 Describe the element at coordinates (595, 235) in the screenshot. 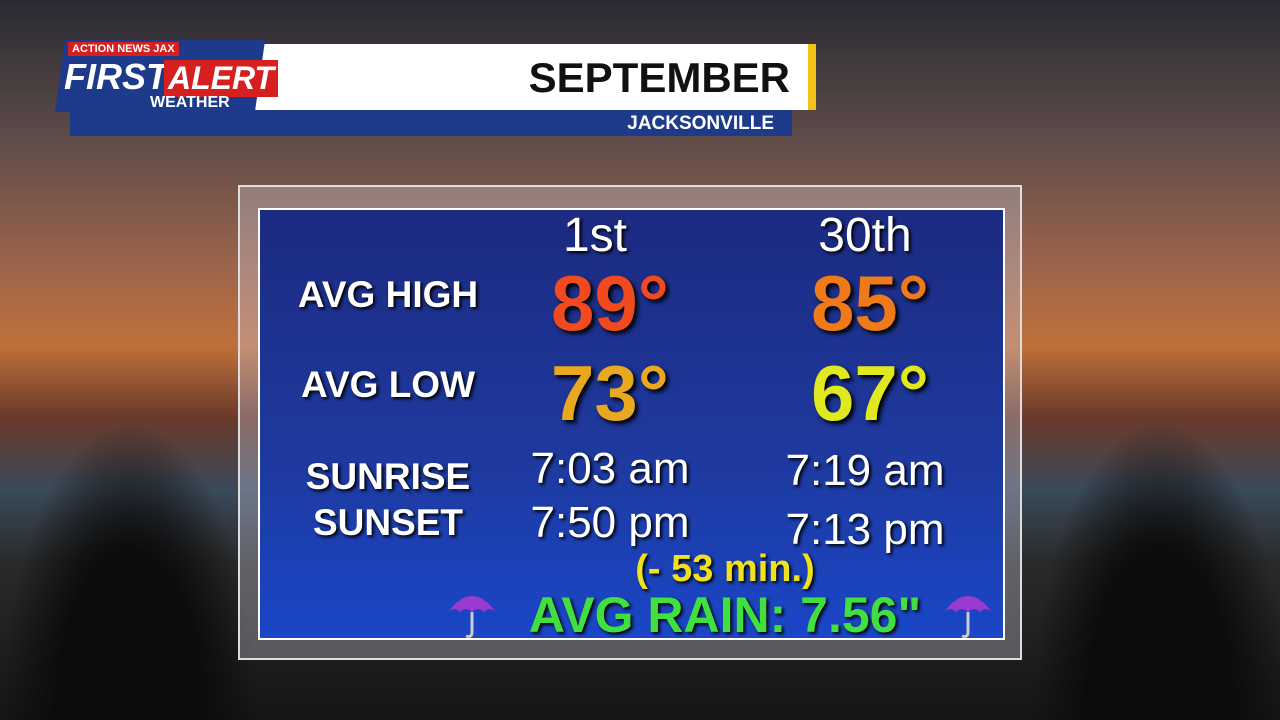

I see `column-header: 1st` at that location.